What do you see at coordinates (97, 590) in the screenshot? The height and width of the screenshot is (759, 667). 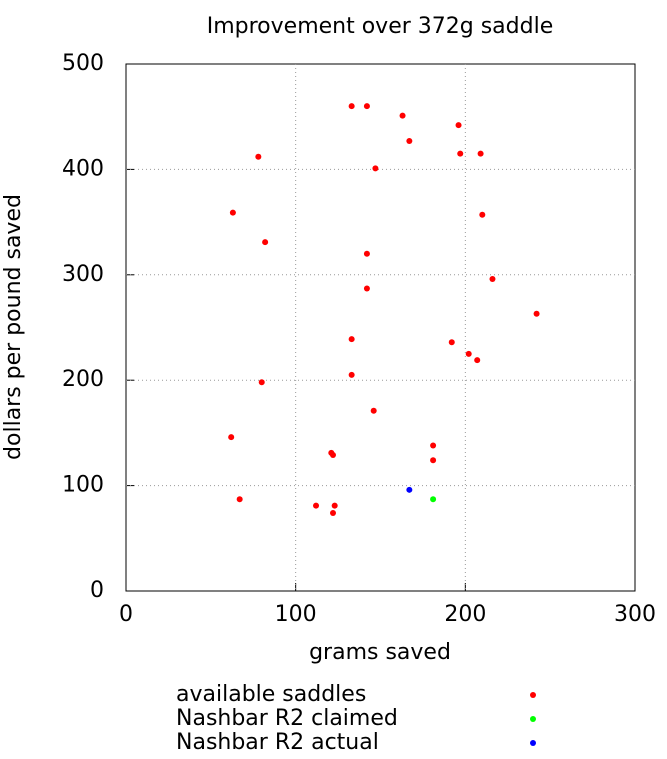 I see `y-tick-label: 0` at bounding box center [97, 590].